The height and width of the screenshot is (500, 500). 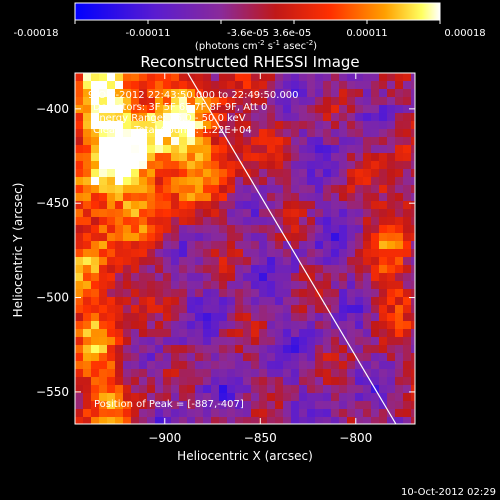 I want to click on x-tick-label: −800, so click(x=355, y=438).